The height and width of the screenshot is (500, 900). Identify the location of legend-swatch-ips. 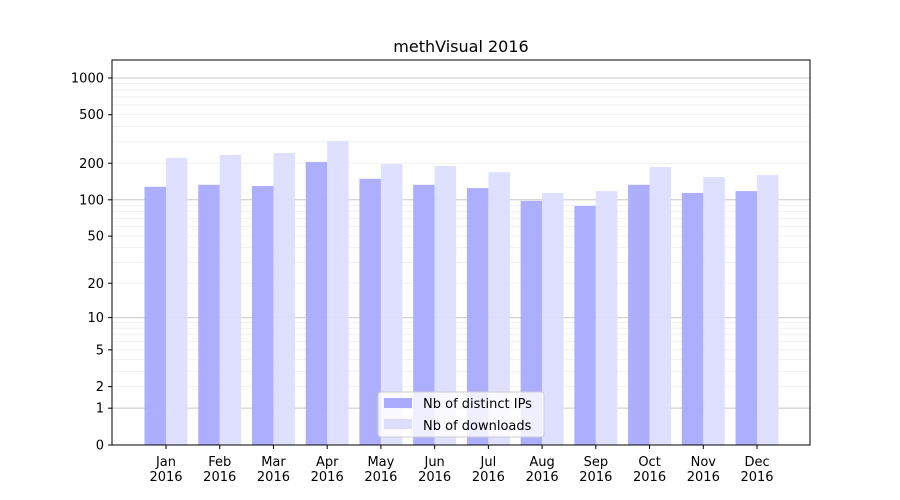
(398, 403).